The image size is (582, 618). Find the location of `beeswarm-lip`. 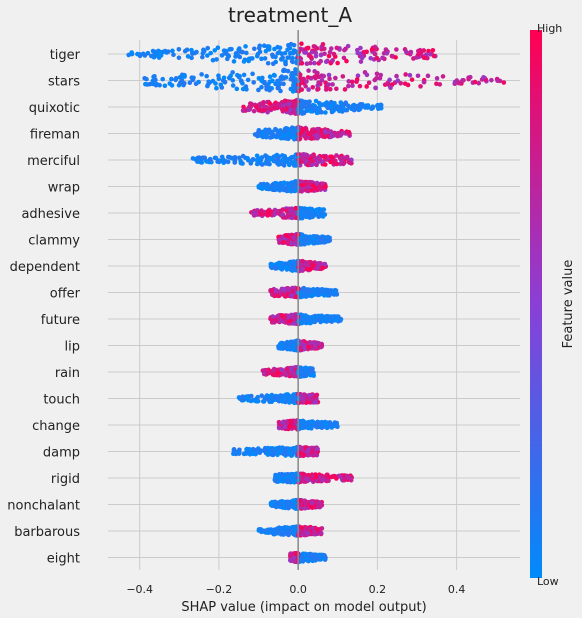

beeswarm-lip is located at coordinates (300, 345).